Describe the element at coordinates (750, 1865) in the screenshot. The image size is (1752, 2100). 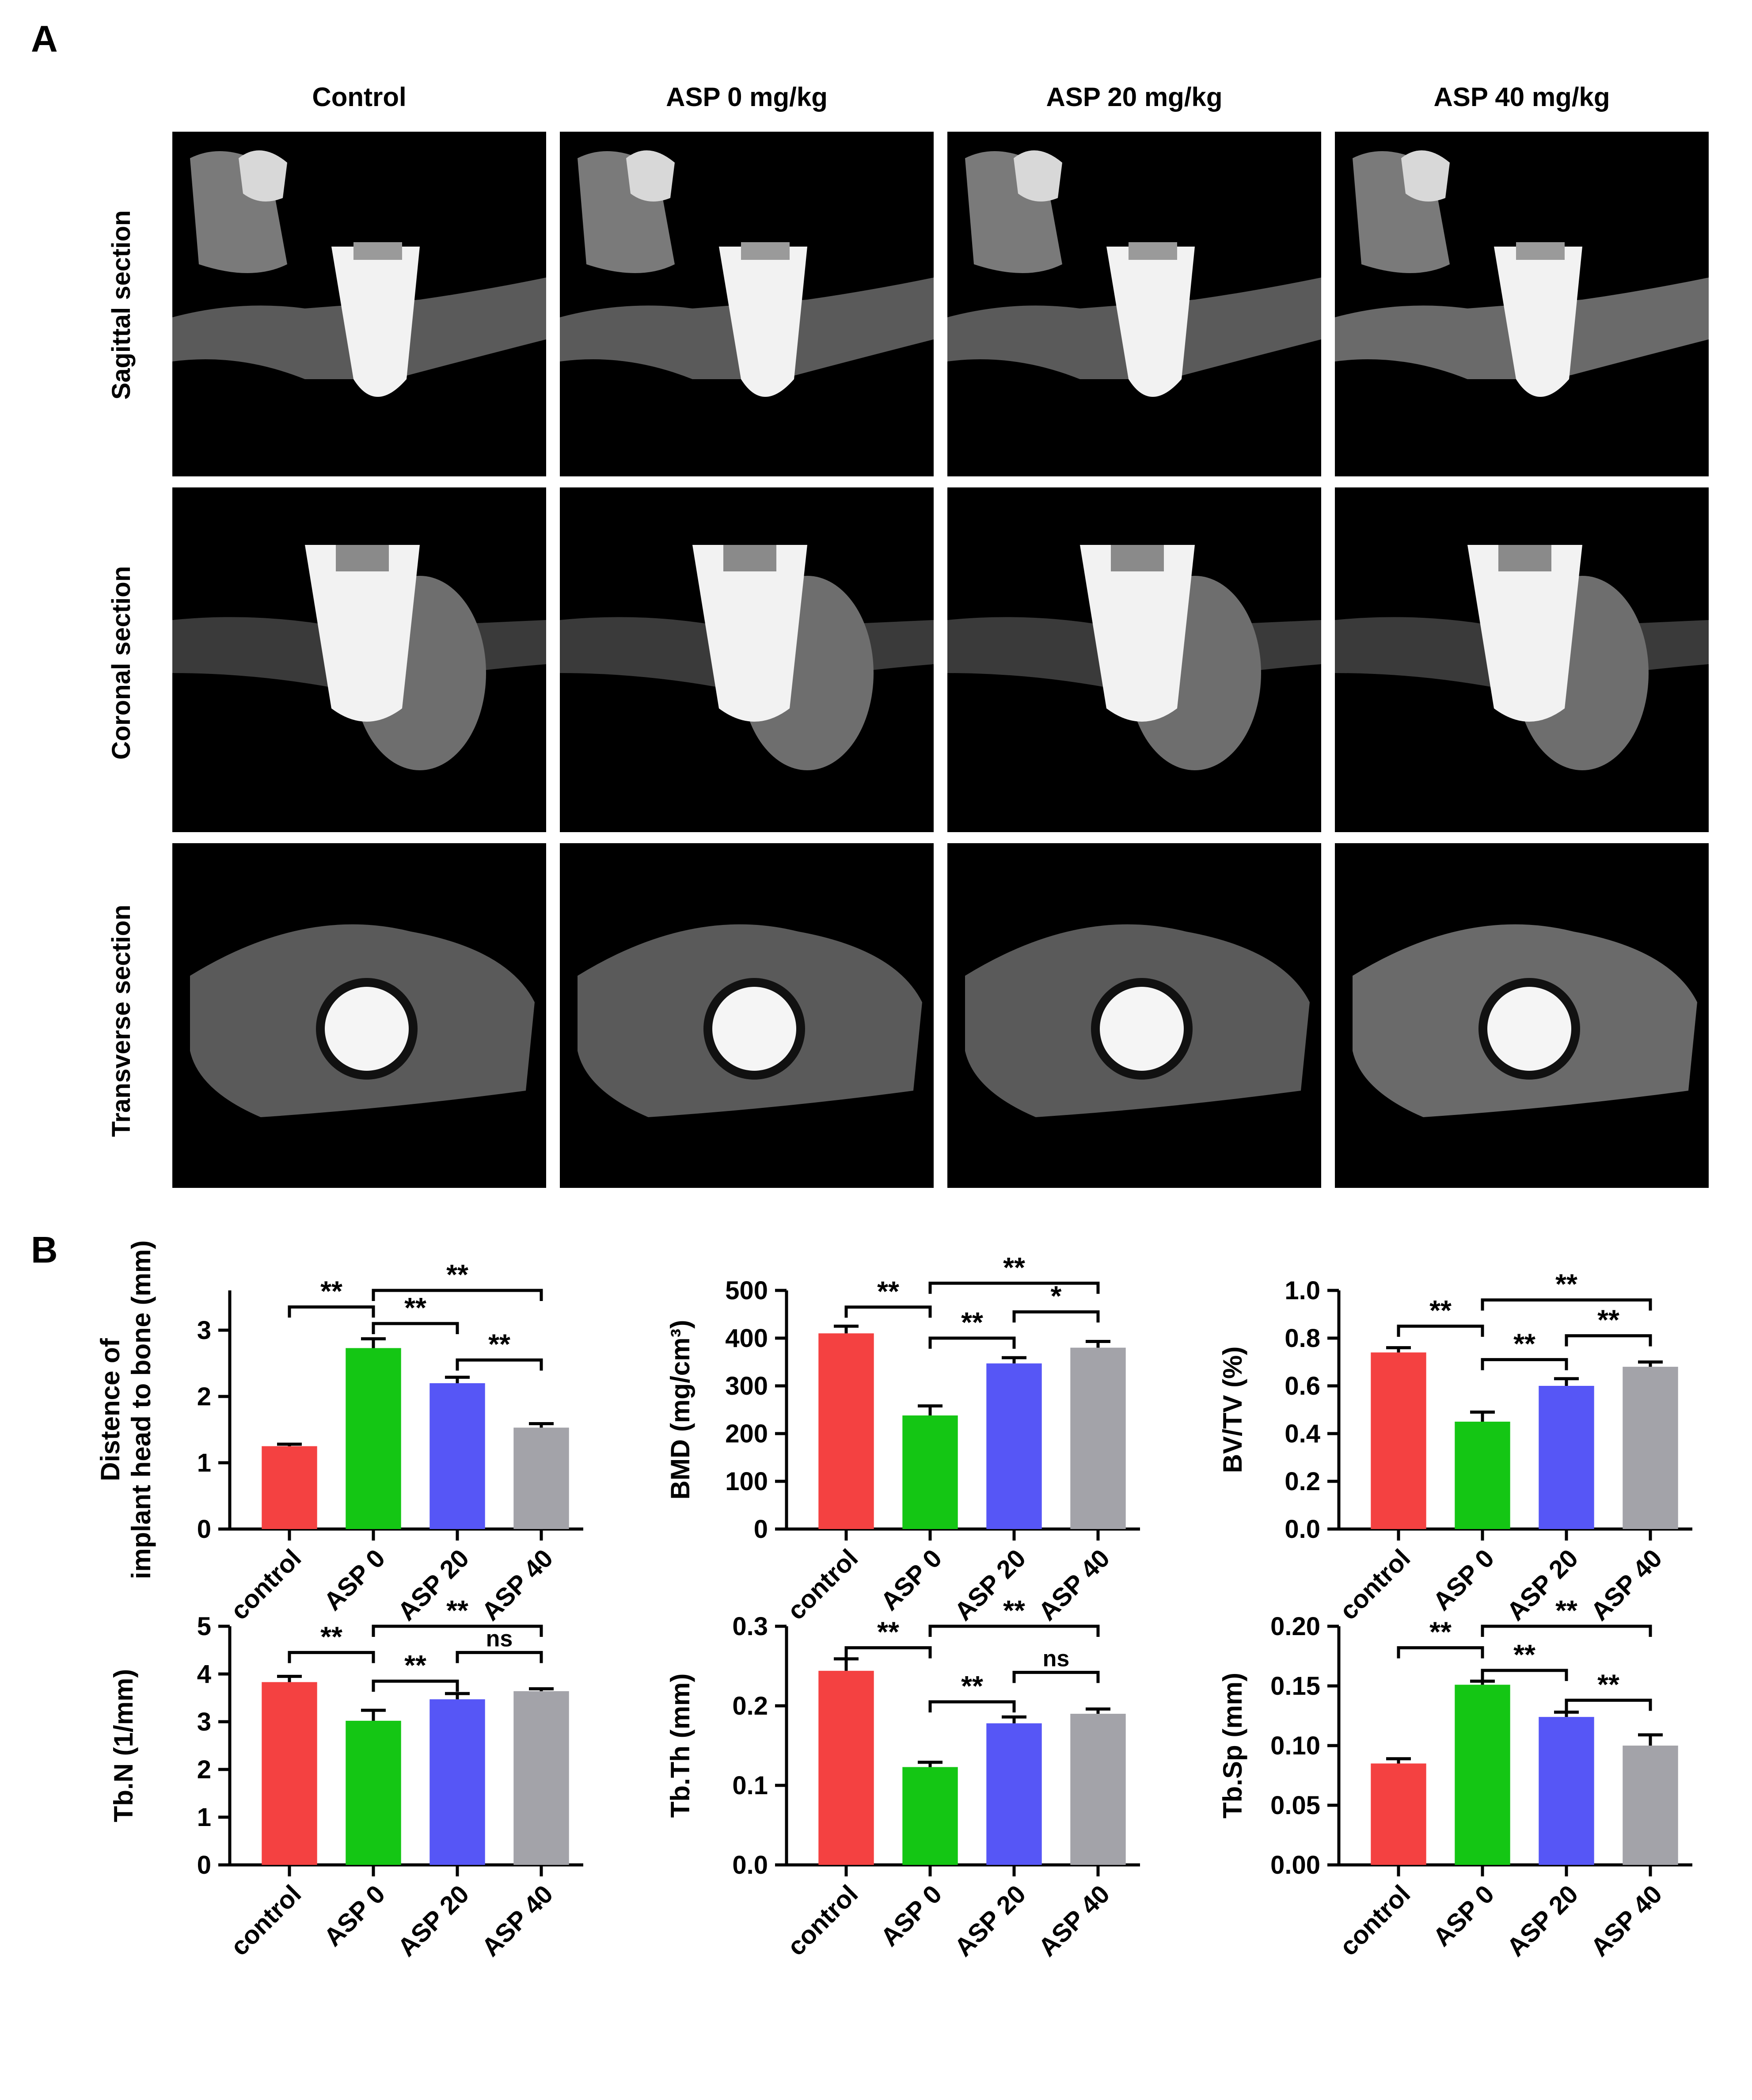
I see `y-tick-label: 0.0` at that location.